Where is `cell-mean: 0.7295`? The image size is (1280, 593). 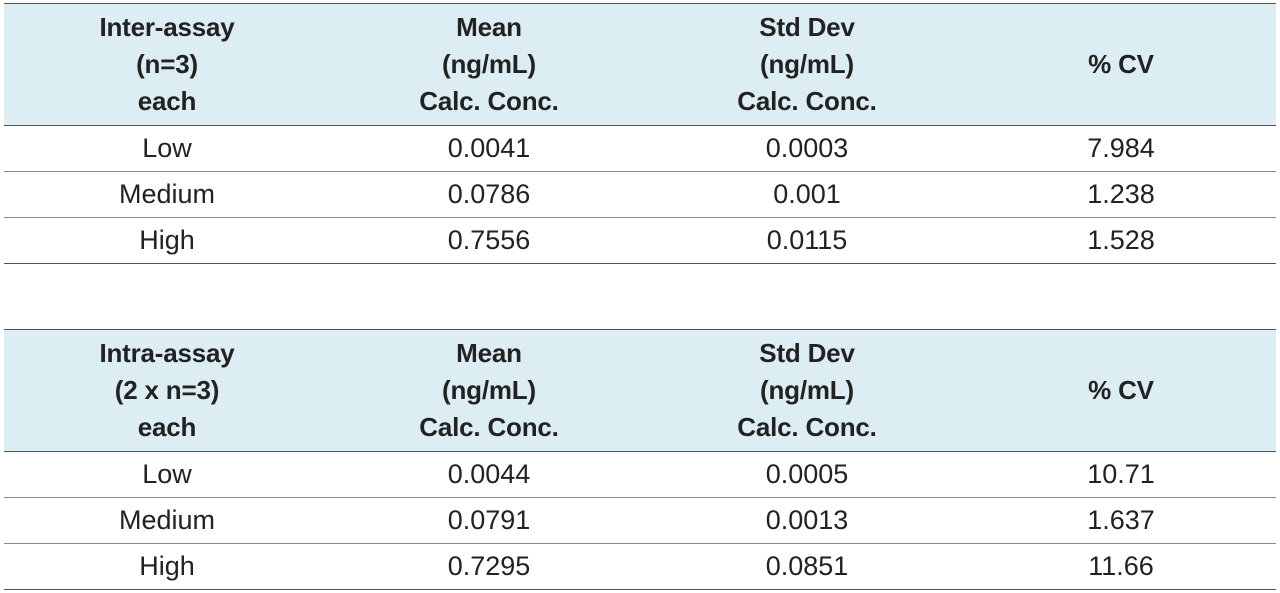 cell-mean: 0.7295 is located at coordinates (489, 566).